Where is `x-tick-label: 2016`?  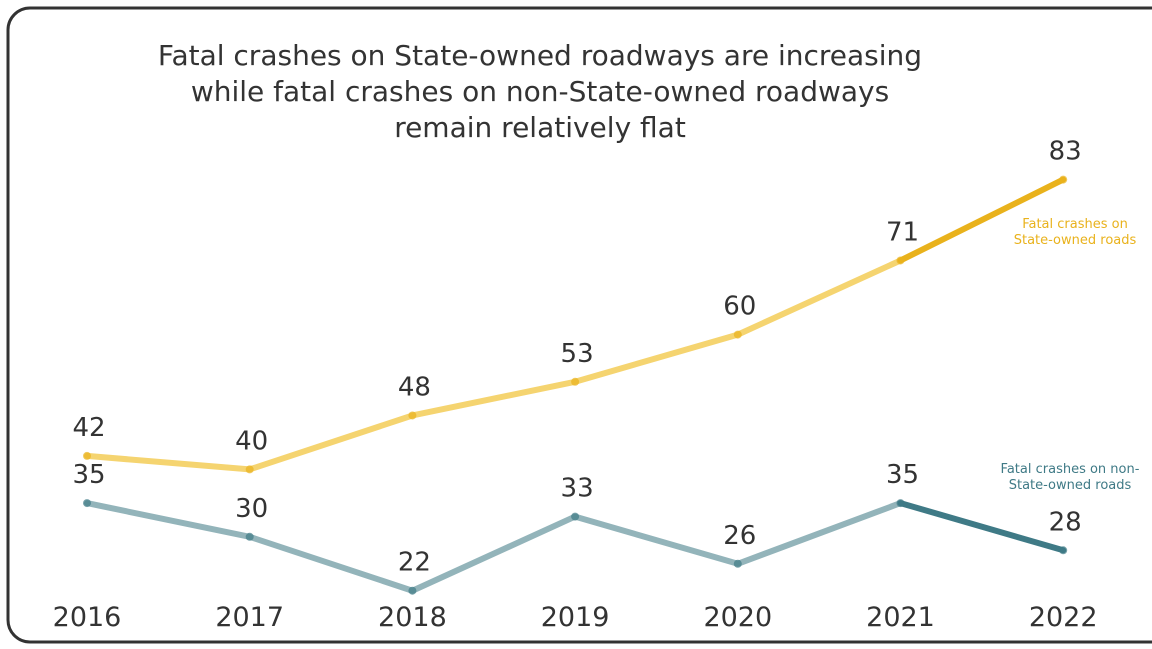
x-tick-label: 2016 is located at coordinates (87, 617).